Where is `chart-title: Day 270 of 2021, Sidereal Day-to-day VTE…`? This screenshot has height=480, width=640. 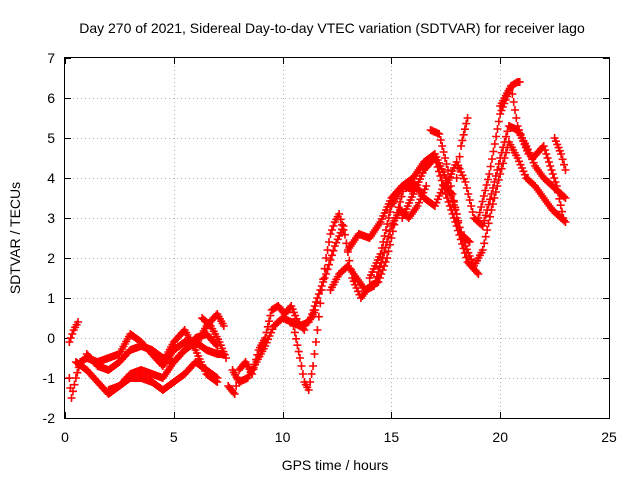
chart-title: Day 270 of 2021, Sidereal Day-to-day VTE… is located at coordinates (332, 28).